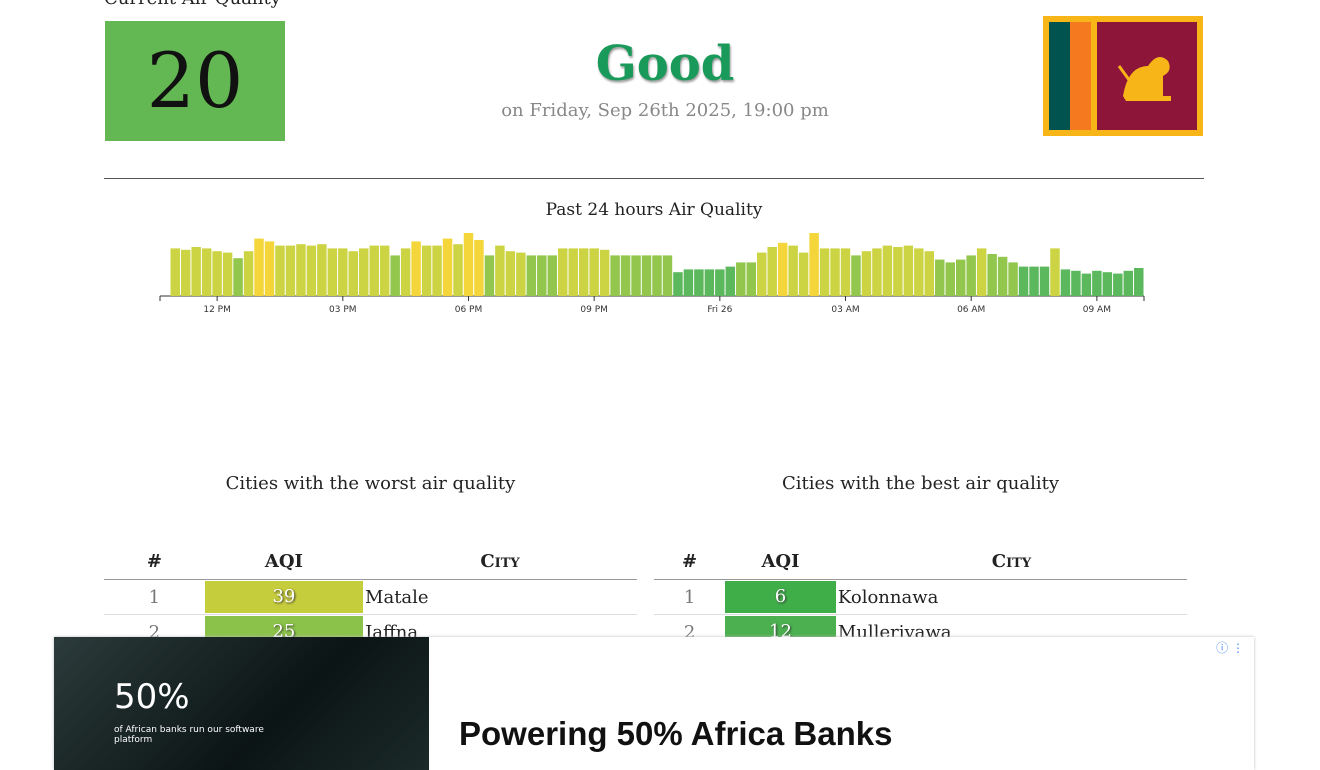 The width and height of the screenshot is (1320, 770). Describe the element at coordinates (343, 310) in the screenshot. I see `x-tick-label: 03 PM` at that location.